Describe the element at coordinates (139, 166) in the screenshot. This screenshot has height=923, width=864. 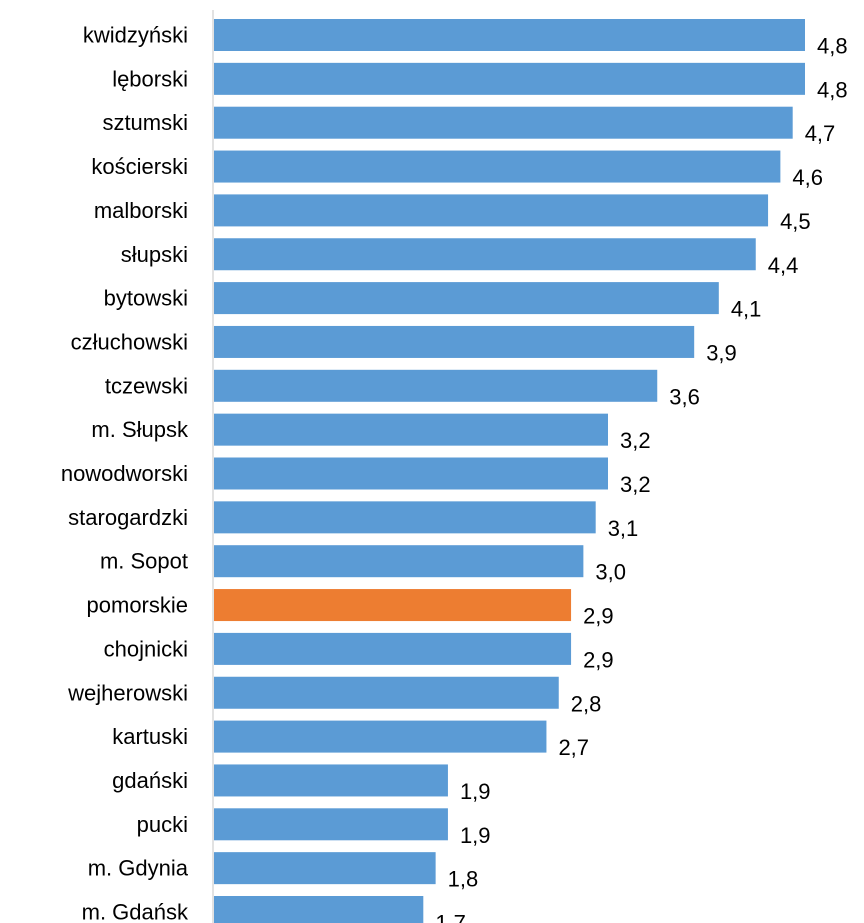
I see `category-label-koscierski: kościerski` at that location.